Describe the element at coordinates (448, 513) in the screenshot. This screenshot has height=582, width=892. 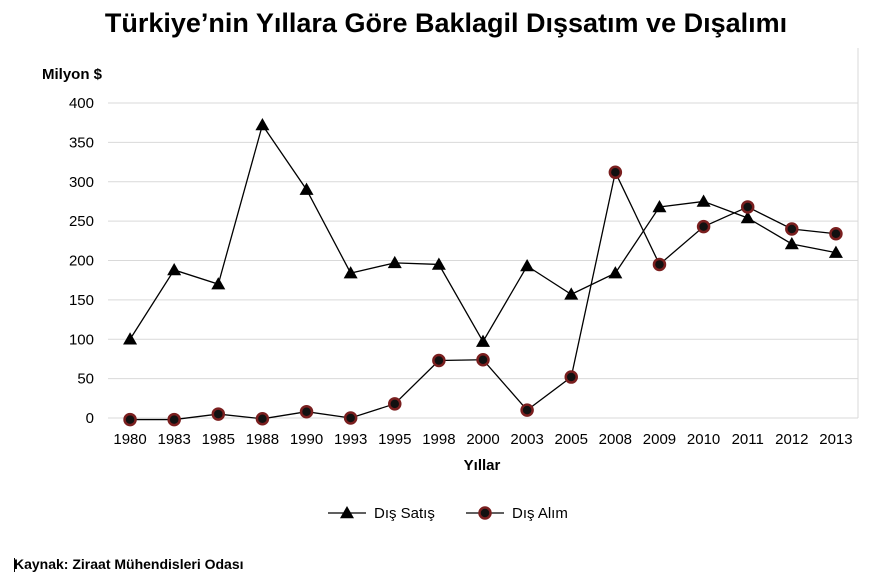
I see `legend: Dış Satış Dış Alım` at that location.